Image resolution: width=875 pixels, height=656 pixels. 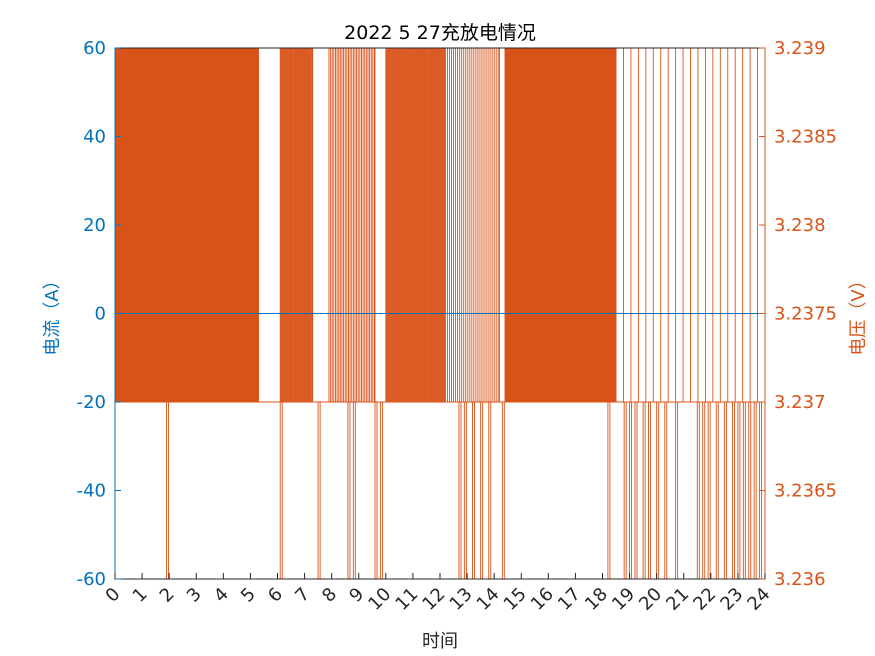 What do you see at coordinates (800, 402) in the screenshot?
I see `right-axis-tick-label: 3.237` at bounding box center [800, 402].